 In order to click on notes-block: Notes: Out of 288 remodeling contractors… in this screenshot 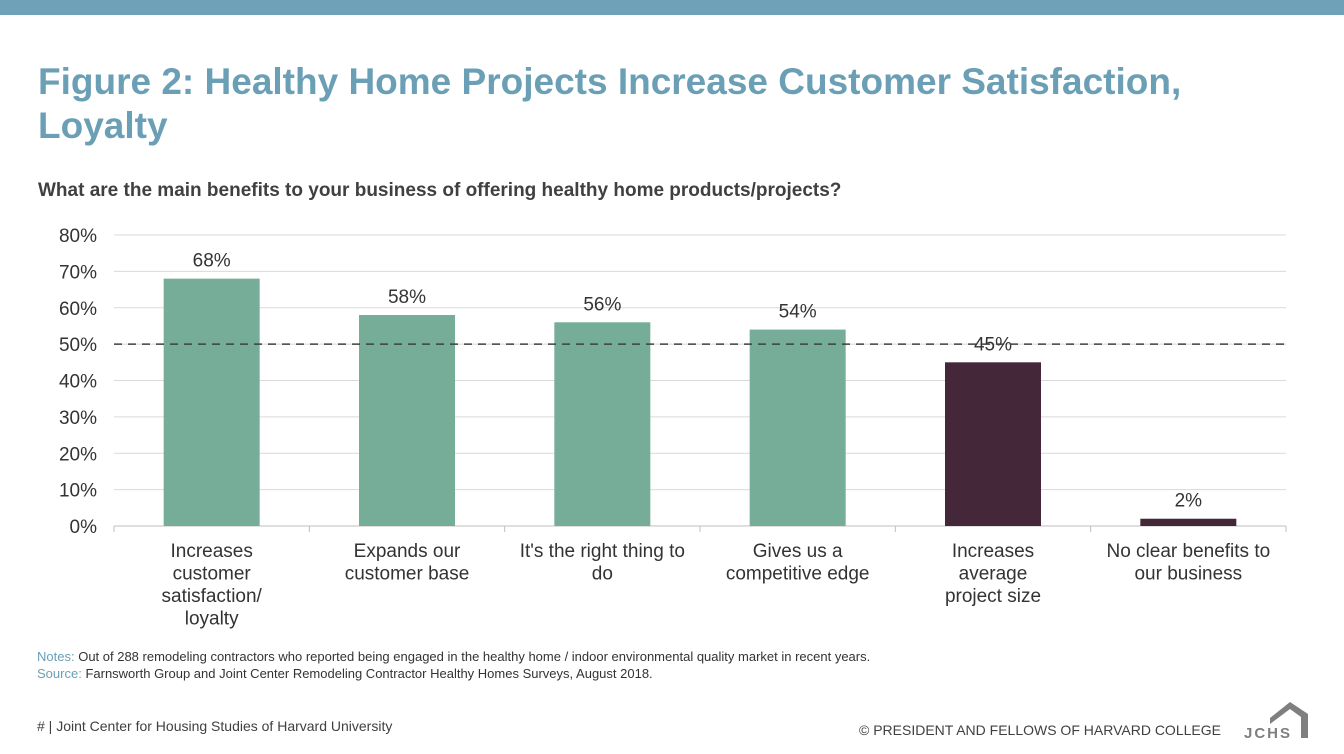, I will do `click(453, 665)`.